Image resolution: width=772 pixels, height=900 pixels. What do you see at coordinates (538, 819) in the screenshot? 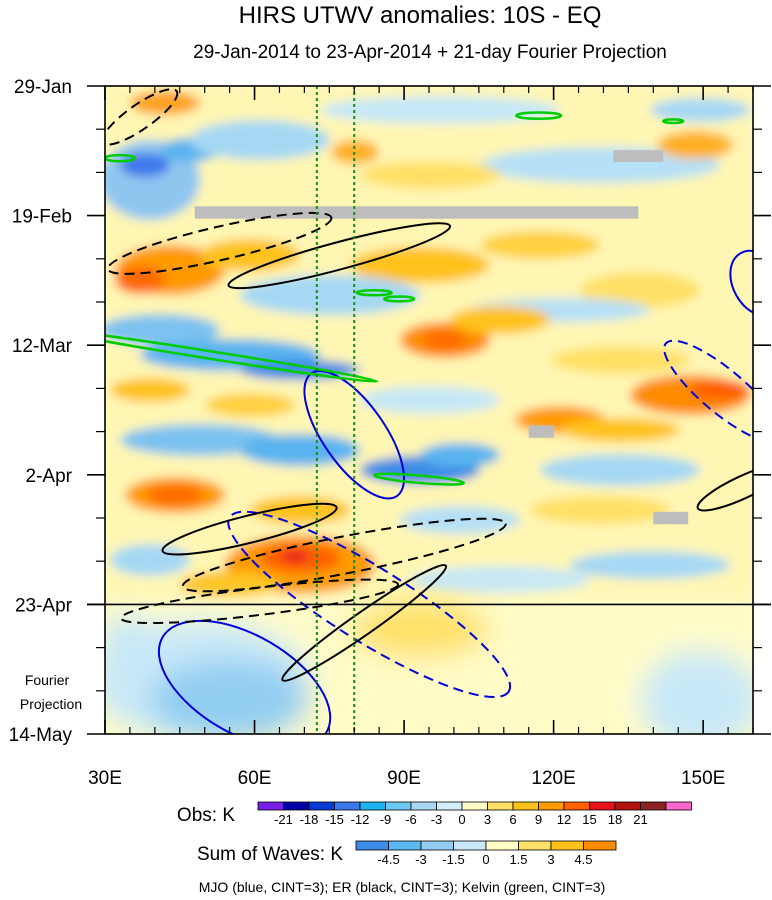
I see `colorbar-label: 9` at bounding box center [538, 819].